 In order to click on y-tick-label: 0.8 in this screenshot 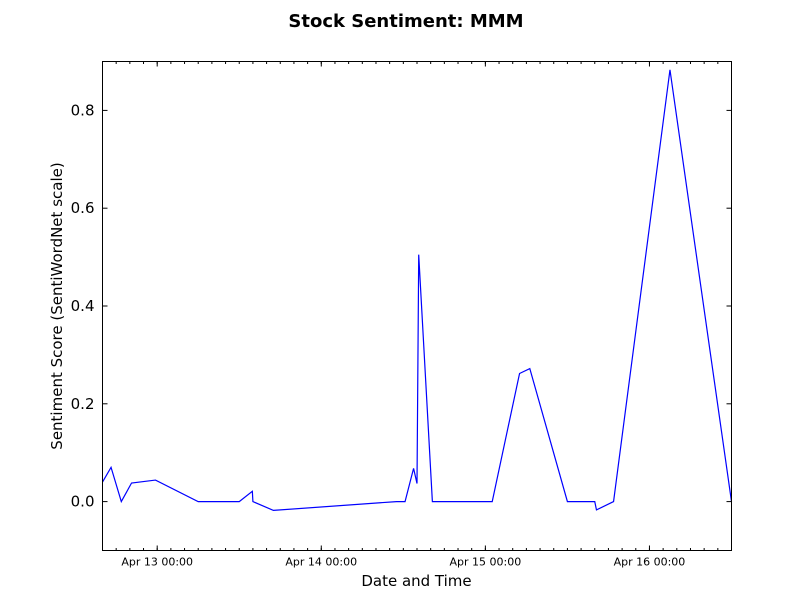, I will do `click(83, 110)`.